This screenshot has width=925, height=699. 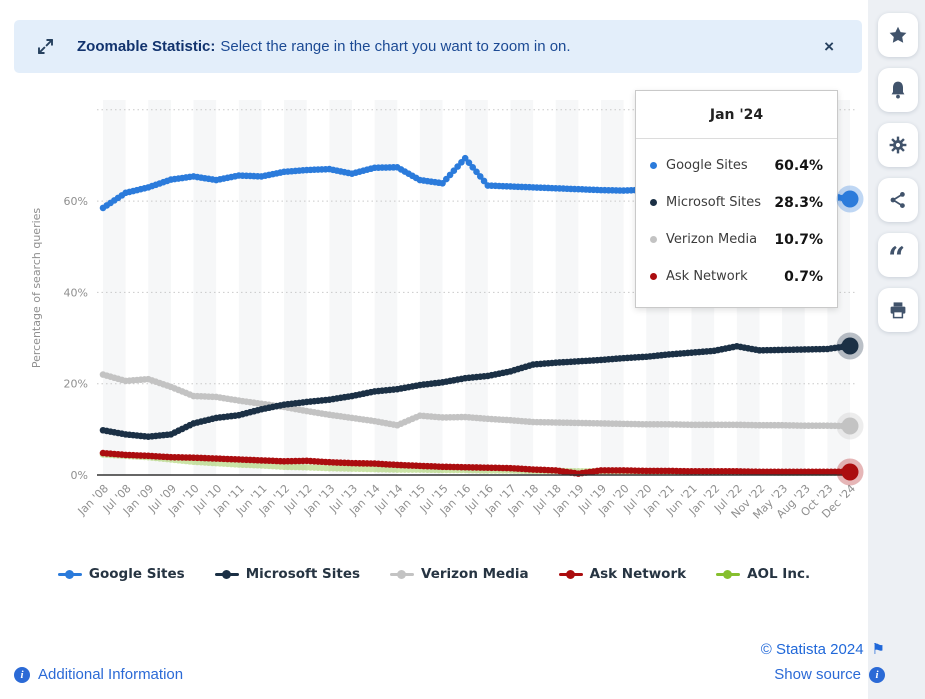 I want to click on y-axis-tick-label: 60%, so click(x=76, y=201).